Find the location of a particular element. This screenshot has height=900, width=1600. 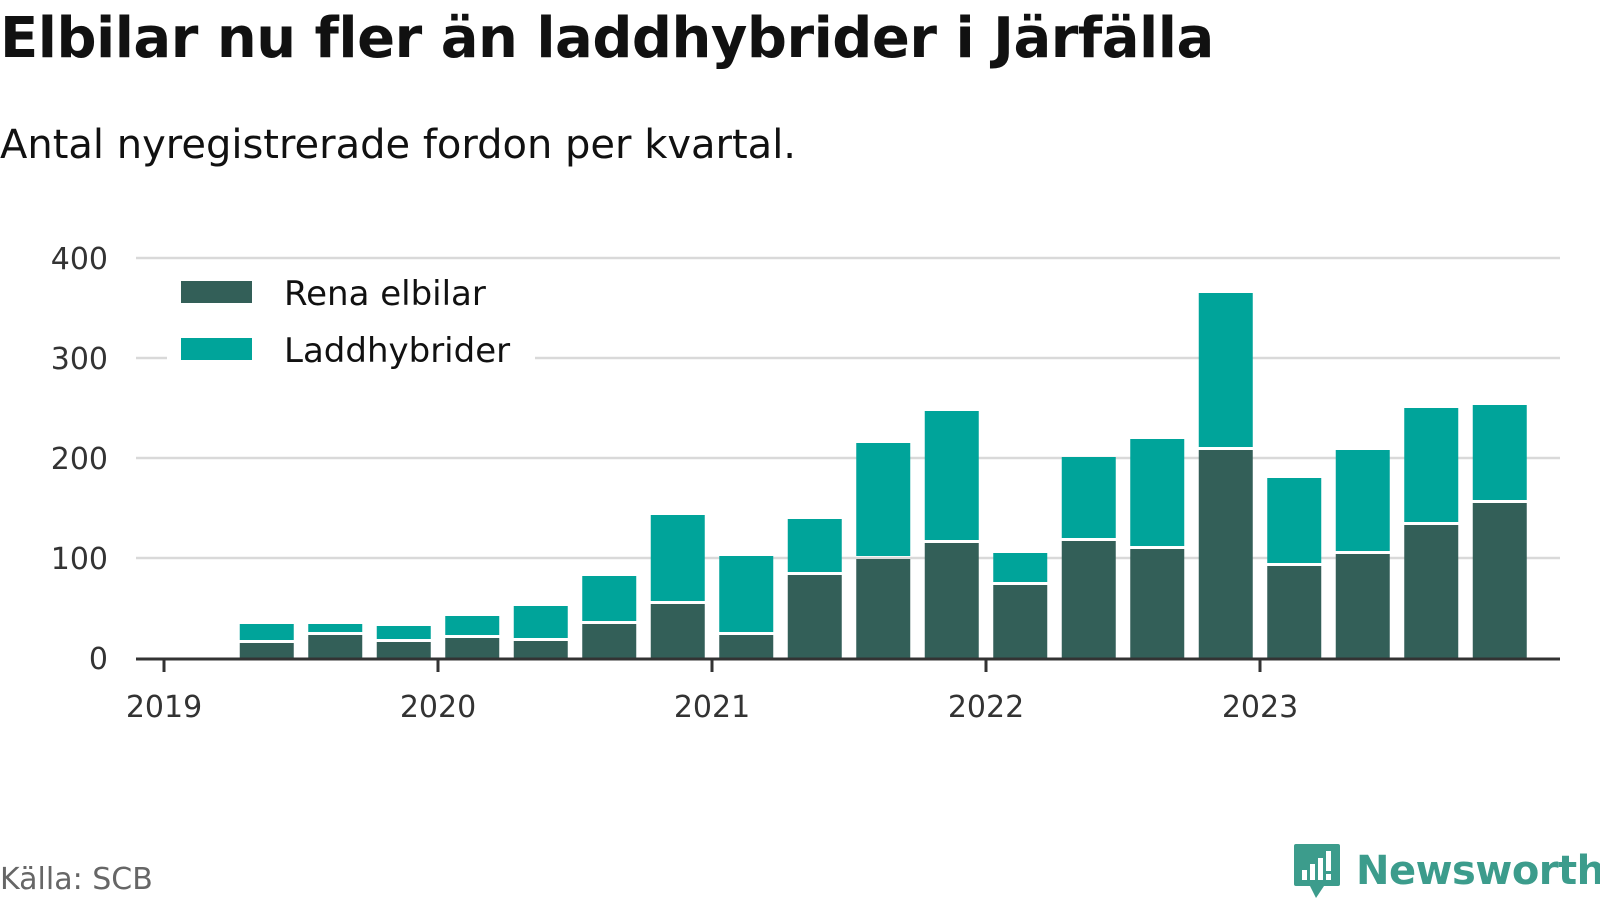

brand-name: Newsworthy is located at coordinates (1478, 871).